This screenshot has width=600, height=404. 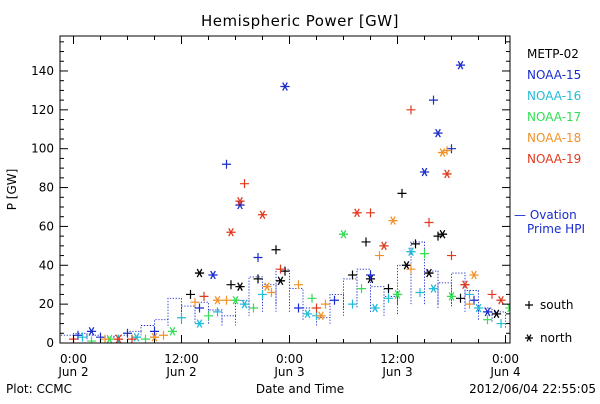 What do you see at coordinates (545, 215) in the screenshot?
I see `legend-ovation-label: — Ovation` at bounding box center [545, 215].